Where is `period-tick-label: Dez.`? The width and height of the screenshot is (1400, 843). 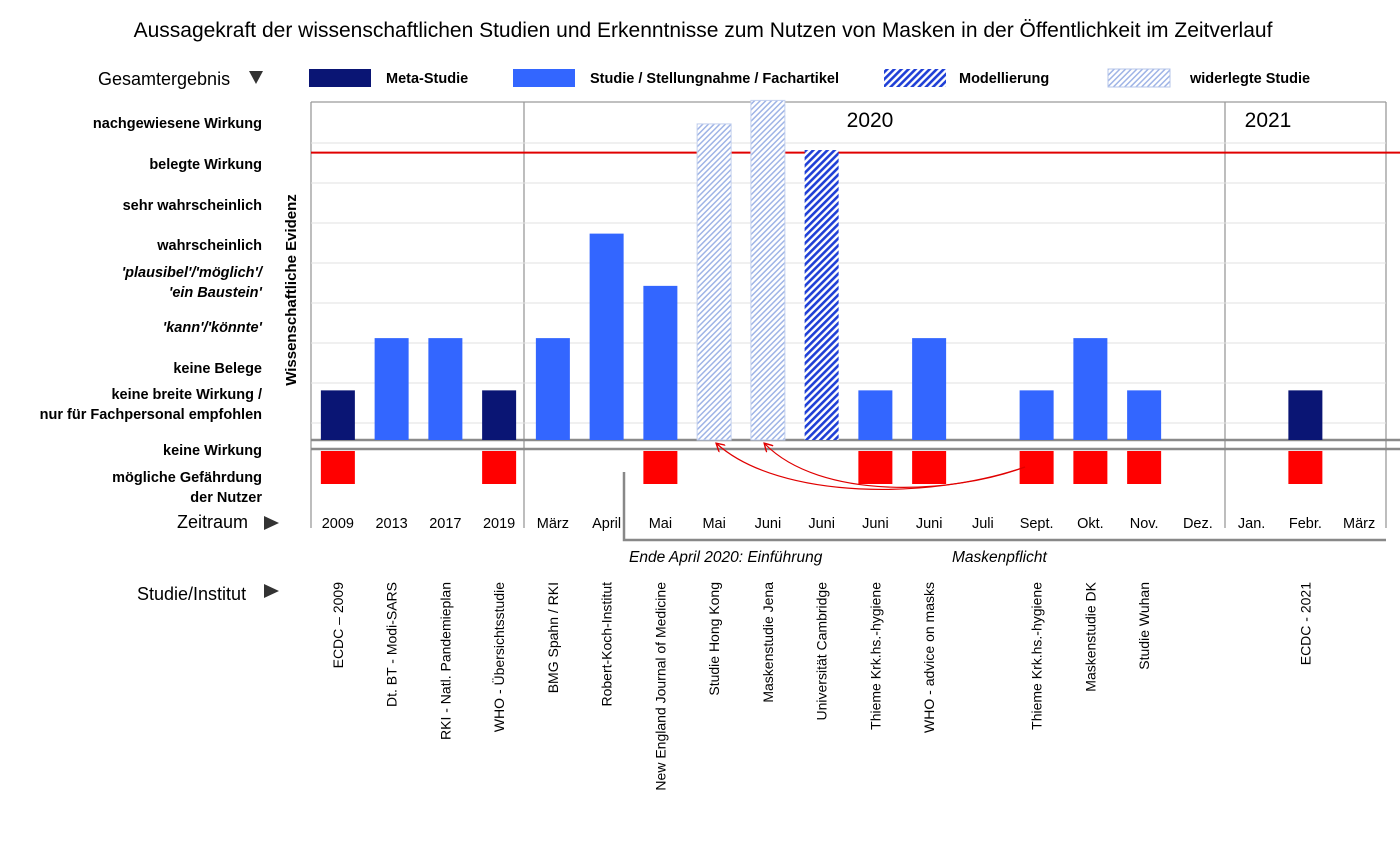
period-tick-label: Dez. is located at coordinates (1198, 524).